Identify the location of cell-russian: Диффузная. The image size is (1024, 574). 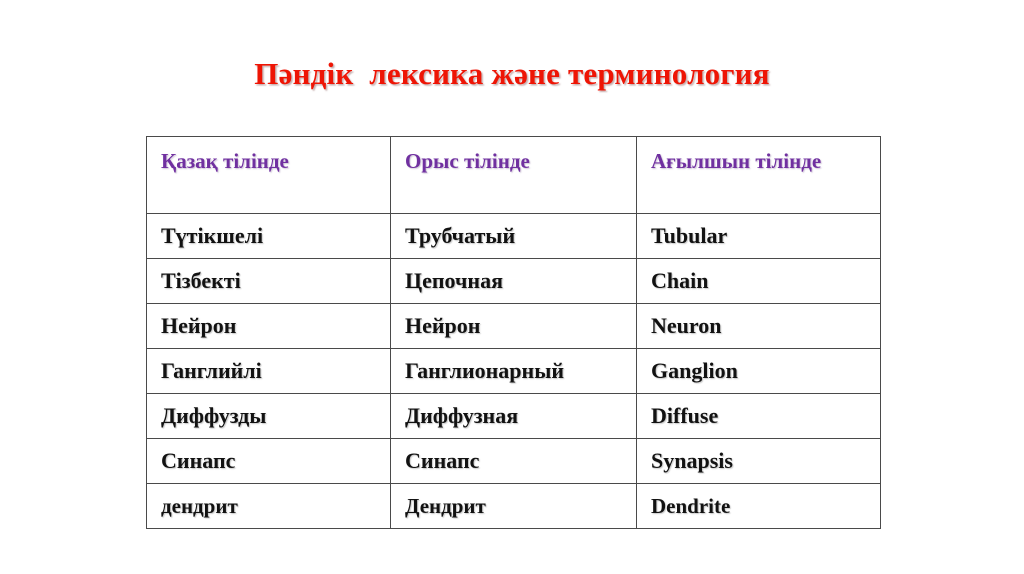
(513, 416).